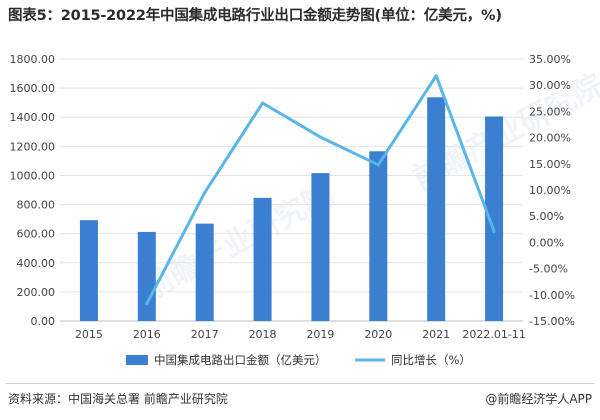  What do you see at coordinates (263, 334) in the screenshot?
I see `x-axis-tick-label: 2018` at bounding box center [263, 334].